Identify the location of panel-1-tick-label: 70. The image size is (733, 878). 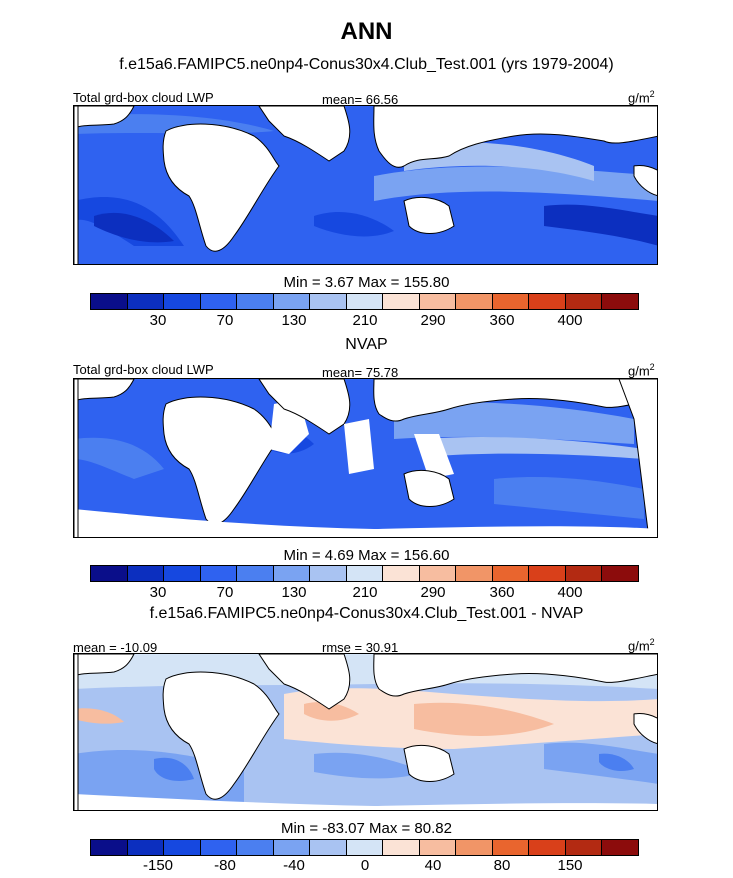
(225, 320).